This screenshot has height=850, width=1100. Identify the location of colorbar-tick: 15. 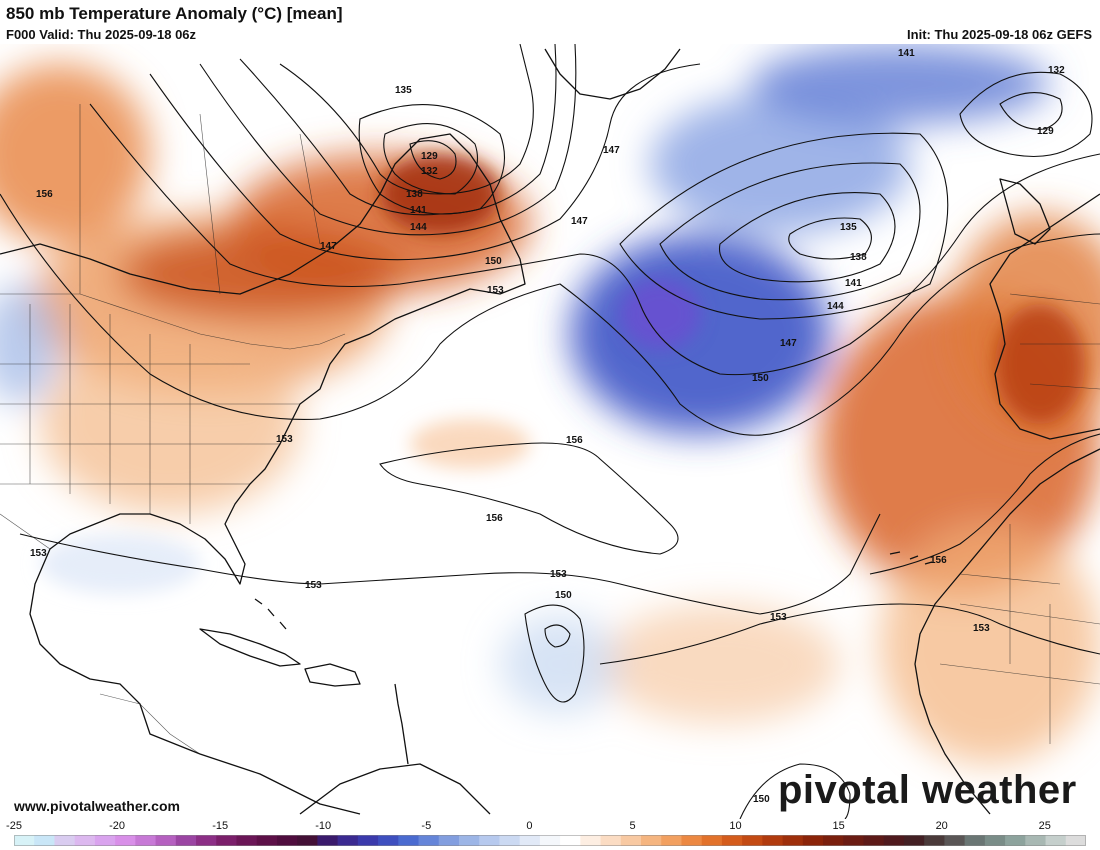
(838, 826).